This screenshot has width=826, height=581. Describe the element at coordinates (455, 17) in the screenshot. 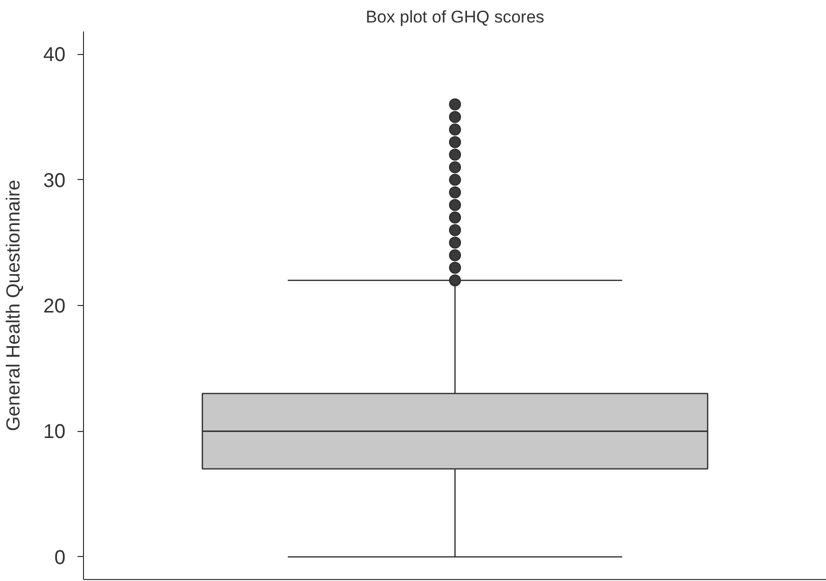

I see `chart-title: Box plot of GHQ scores` at that location.